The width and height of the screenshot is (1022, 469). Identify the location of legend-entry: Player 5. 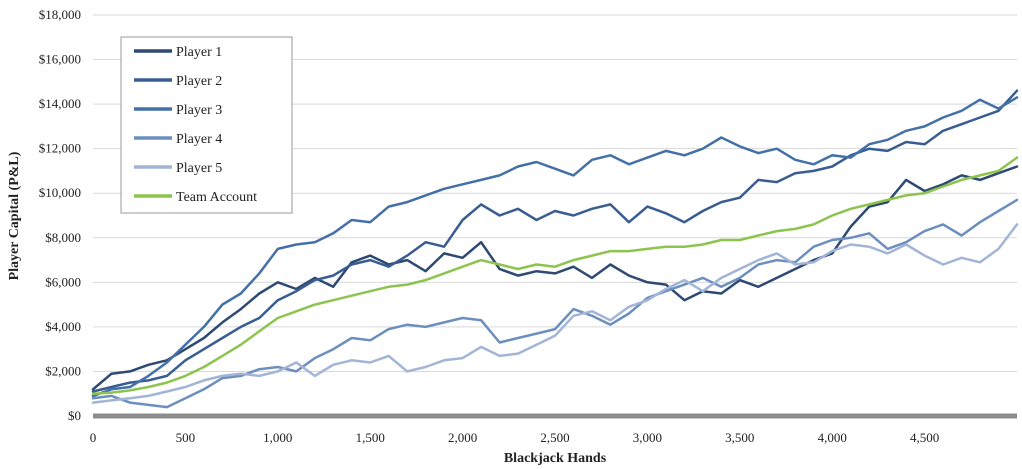
(199, 168).